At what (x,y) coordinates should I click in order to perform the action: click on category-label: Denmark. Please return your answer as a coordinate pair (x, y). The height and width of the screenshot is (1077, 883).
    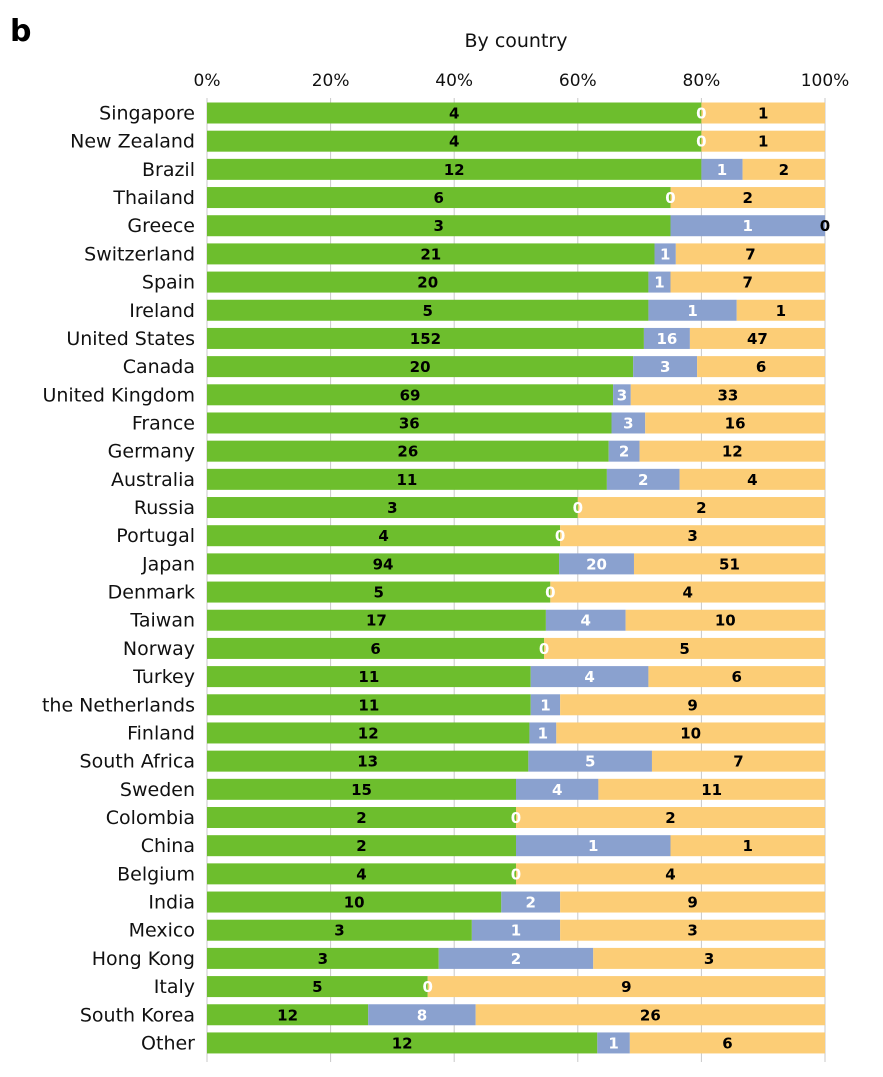
    Looking at the image, I should click on (151, 593).